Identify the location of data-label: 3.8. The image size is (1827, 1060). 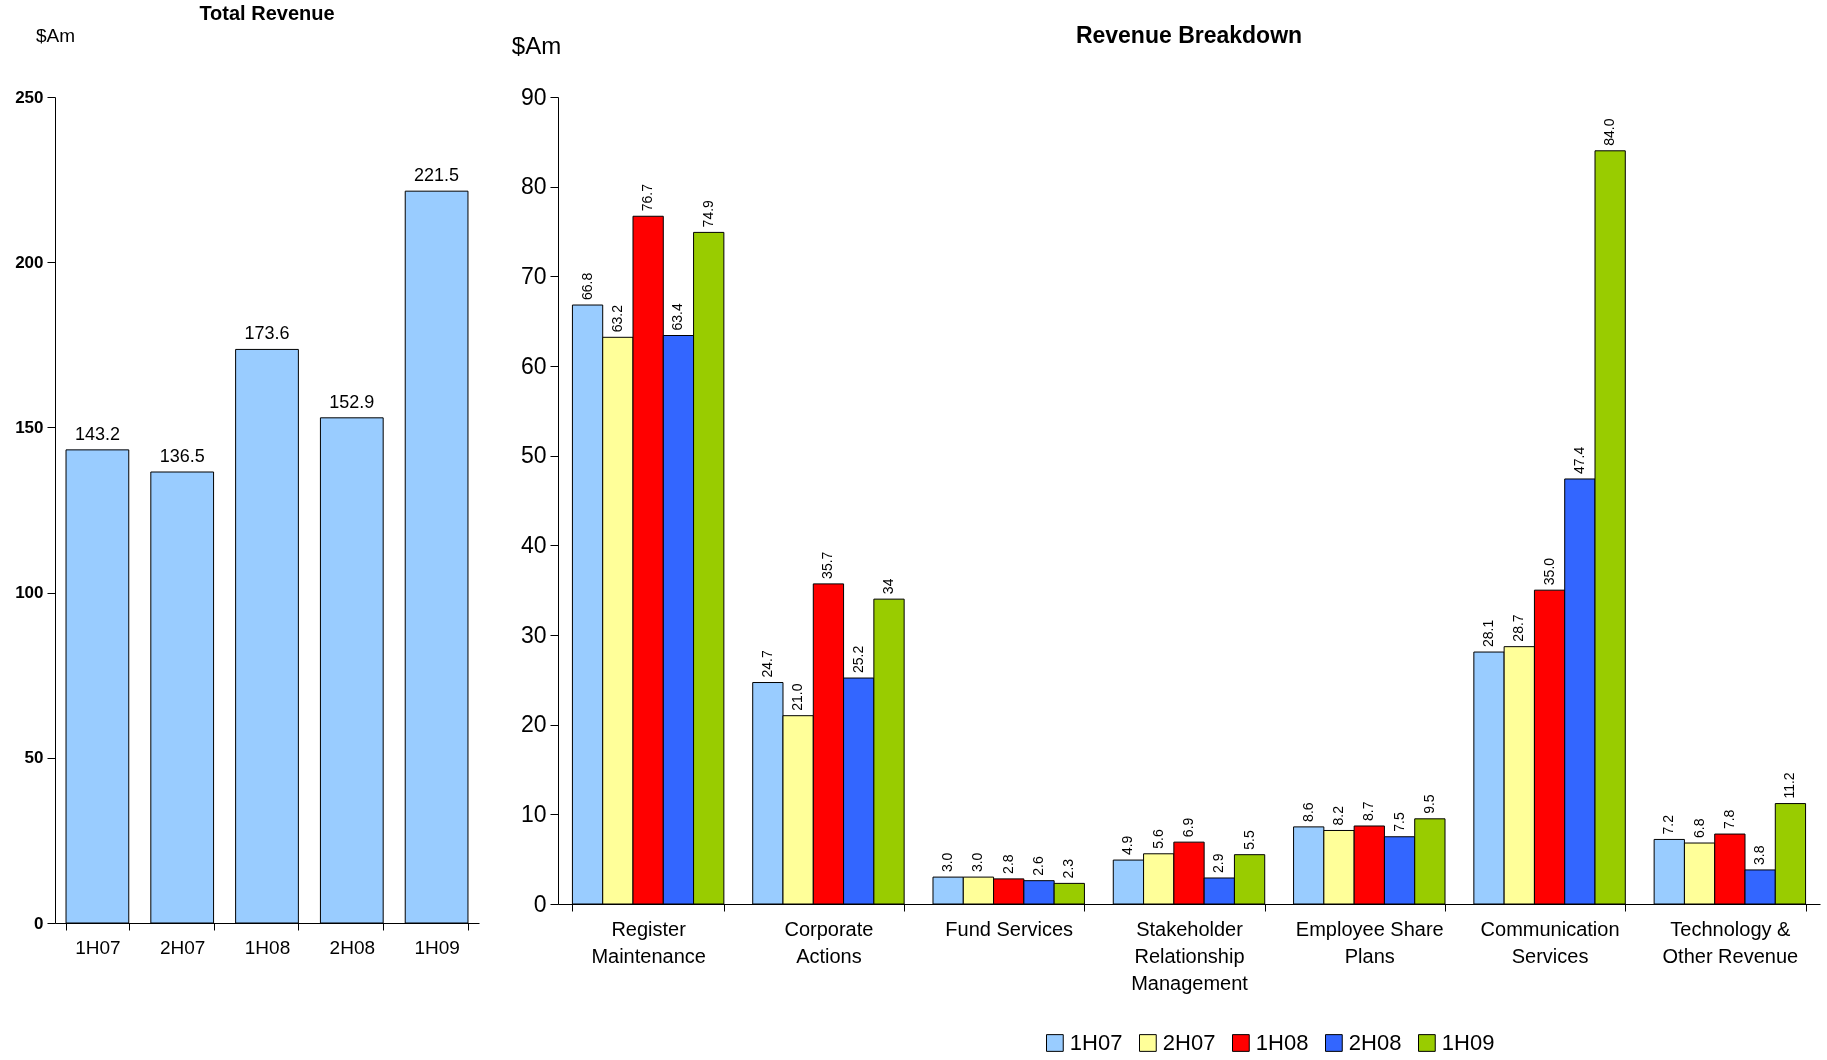
(1759, 855).